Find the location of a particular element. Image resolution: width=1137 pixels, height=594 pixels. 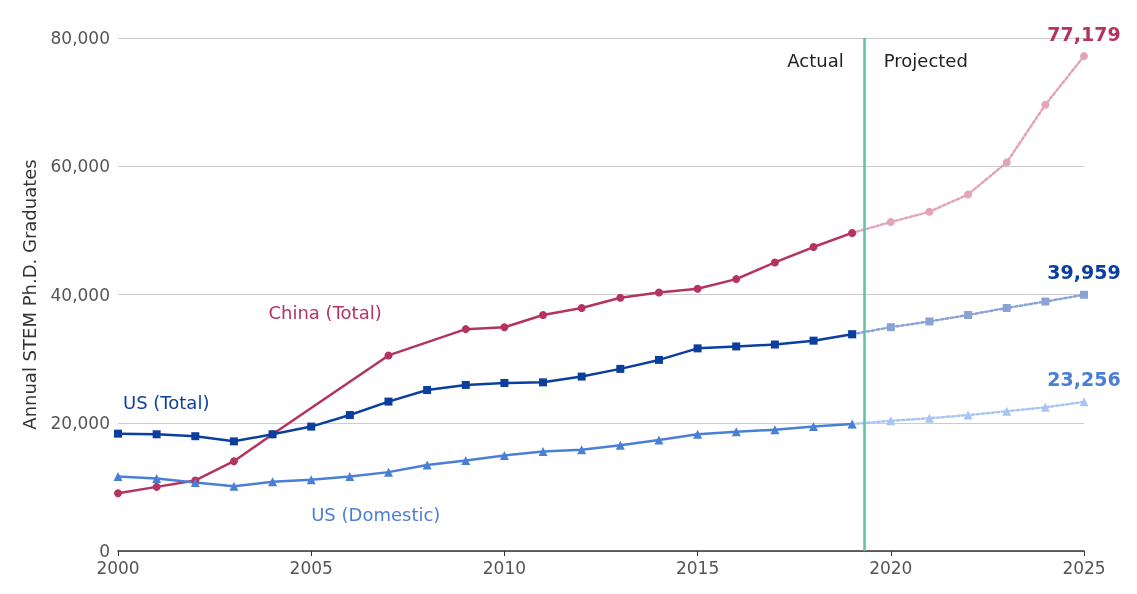

x-tick-label: 2025 is located at coordinates (1084, 567).